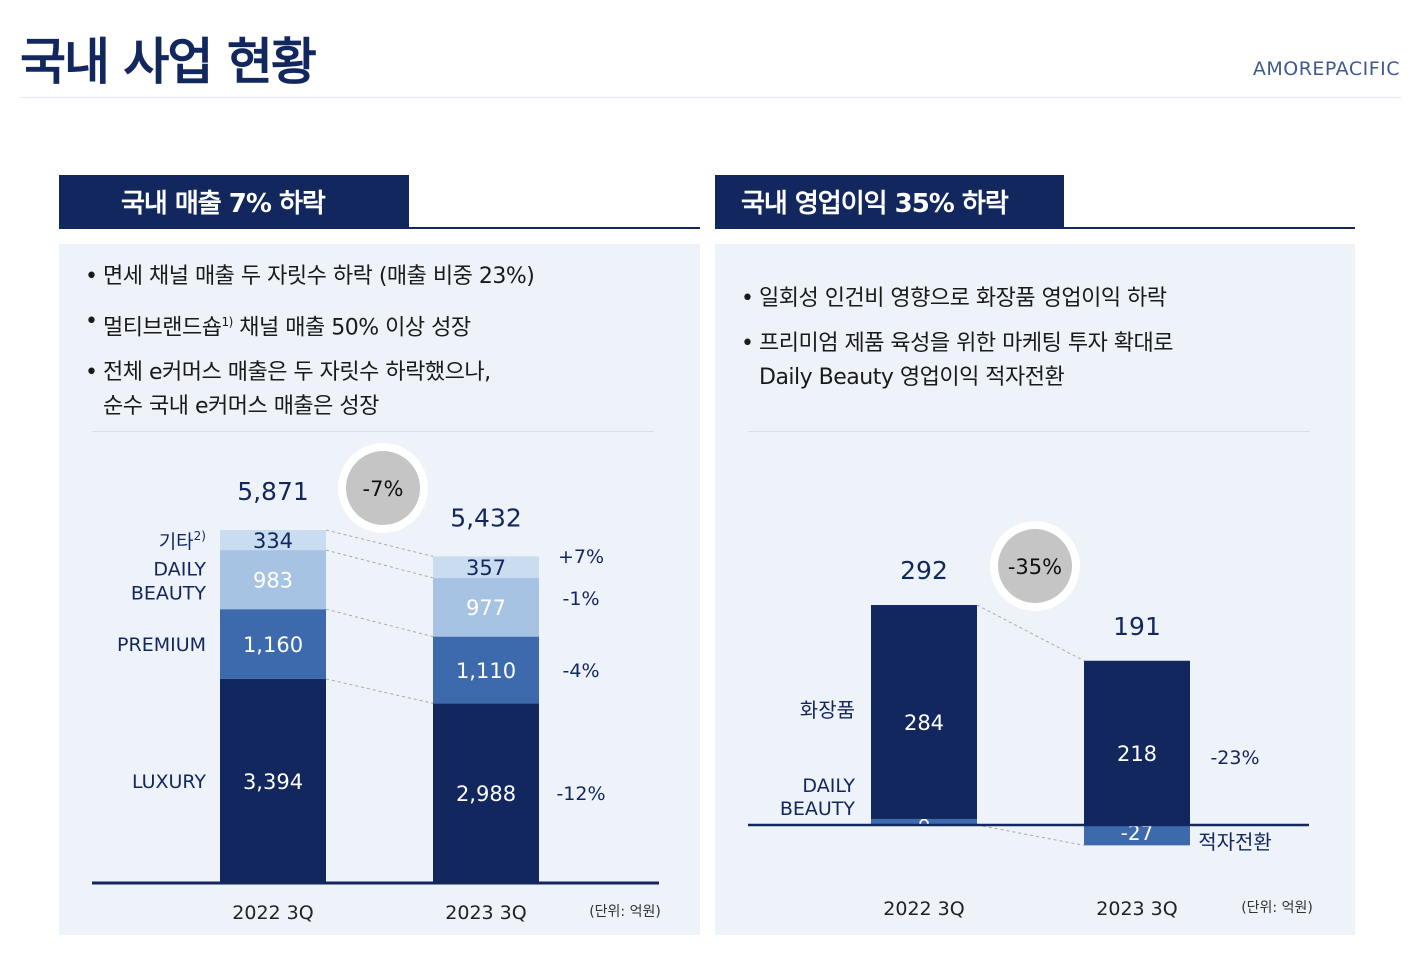 The image size is (1426, 962). I want to click on sales-bullet-text: 전체 e커머스 매출은 두 자릿수 하락했으나,, so click(297, 373).